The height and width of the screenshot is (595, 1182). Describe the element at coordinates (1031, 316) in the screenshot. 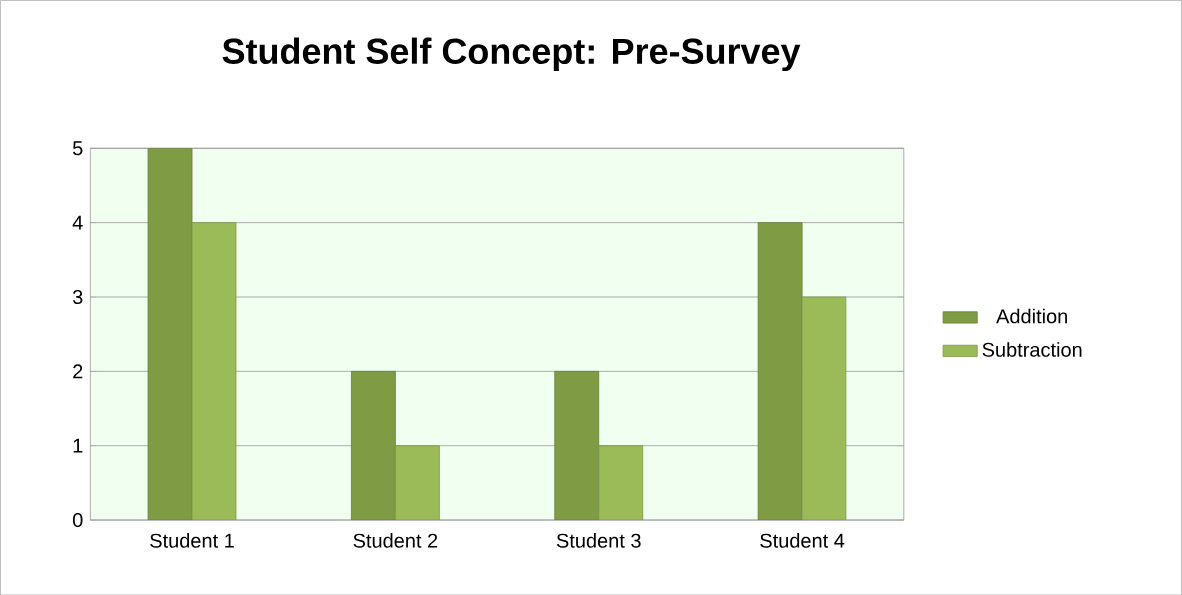

I see `legend-label: Addition` at that location.